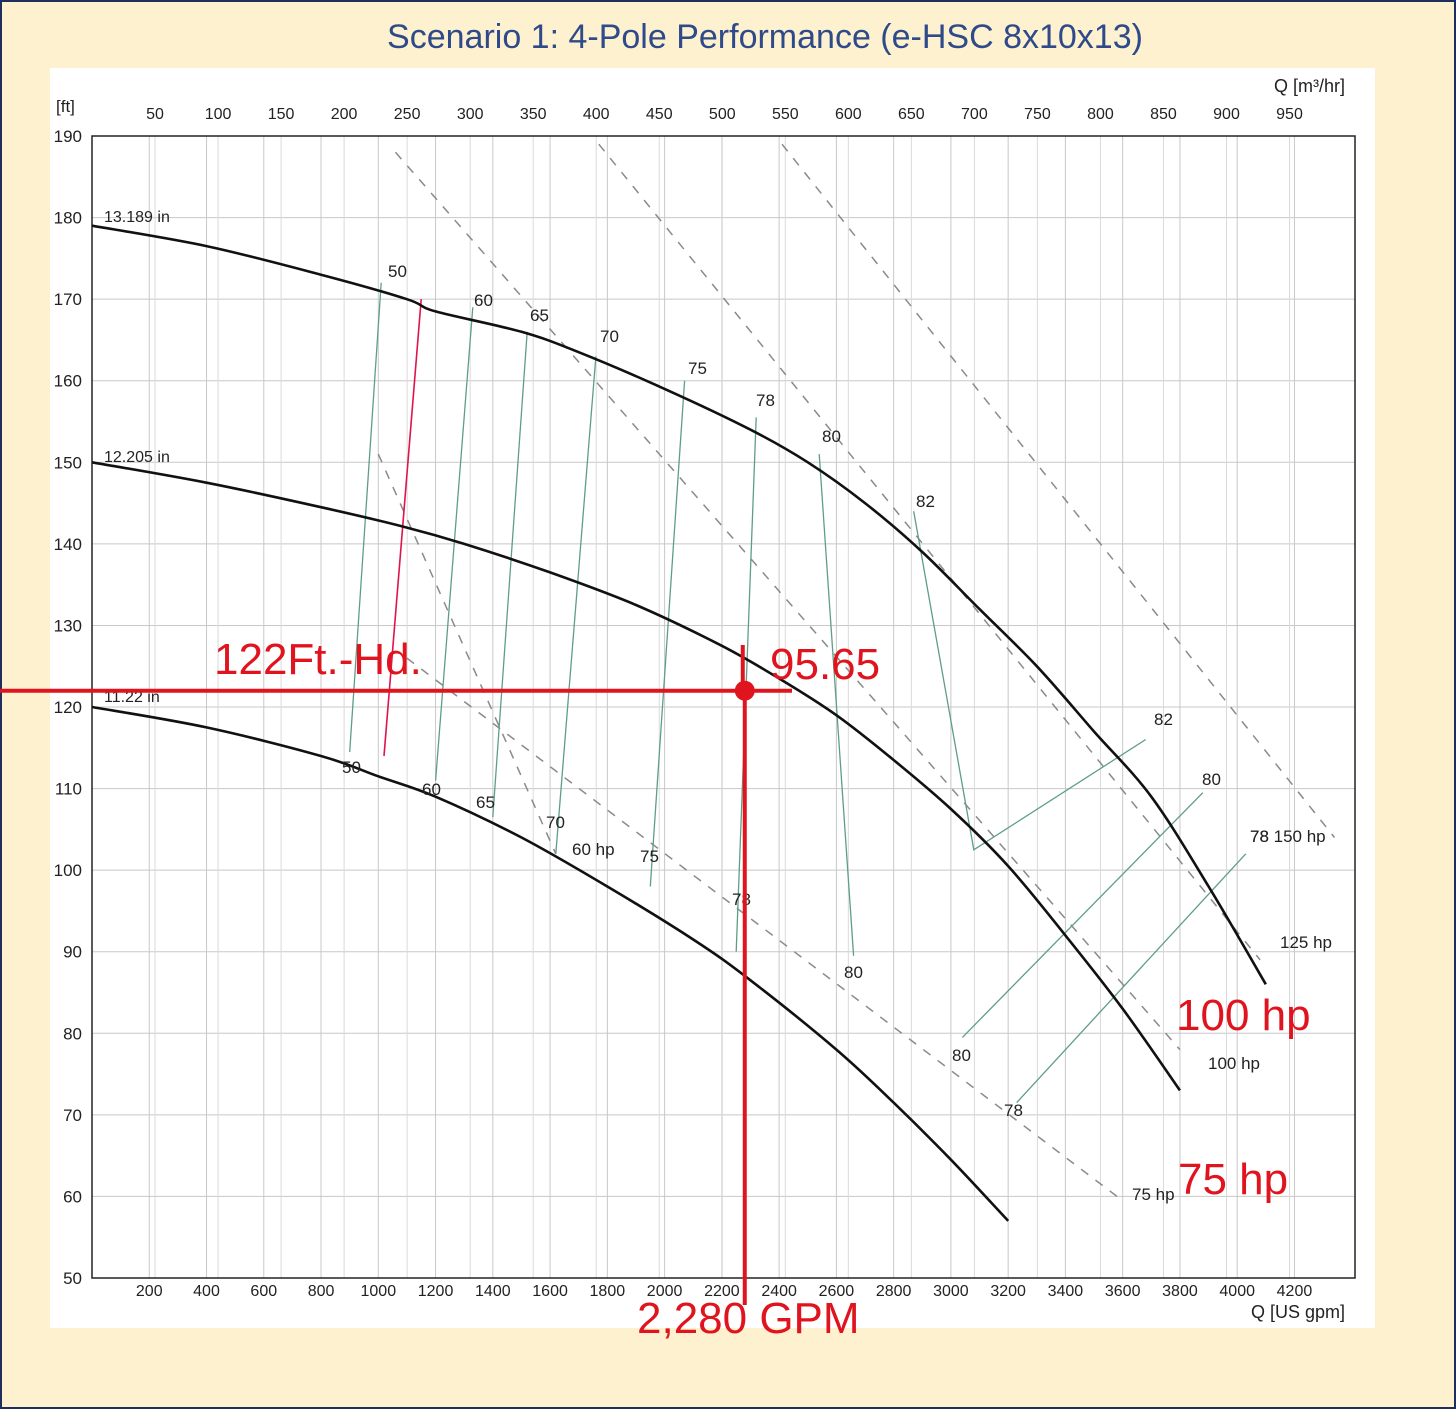 Image resolution: width=1456 pixels, height=1409 pixels. What do you see at coordinates (72, 1033) in the screenshot?
I see `y-tick-label: 80` at bounding box center [72, 1033].